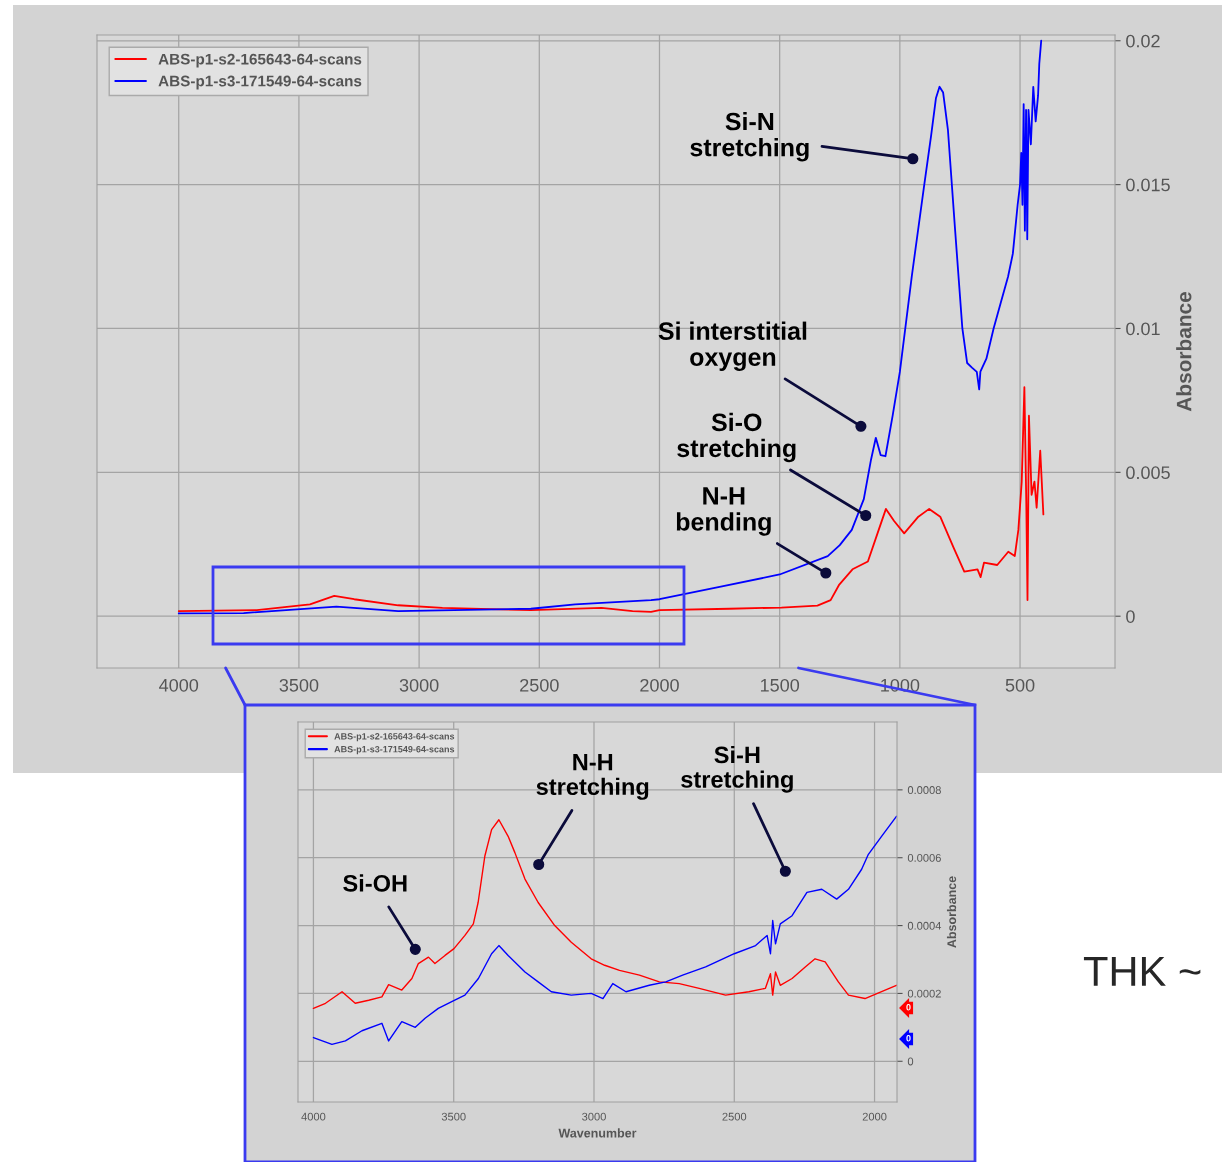  Describe the element at coordinates (737, 769) in the screenshot. I see `annotation: Si-H stretching` at that location.